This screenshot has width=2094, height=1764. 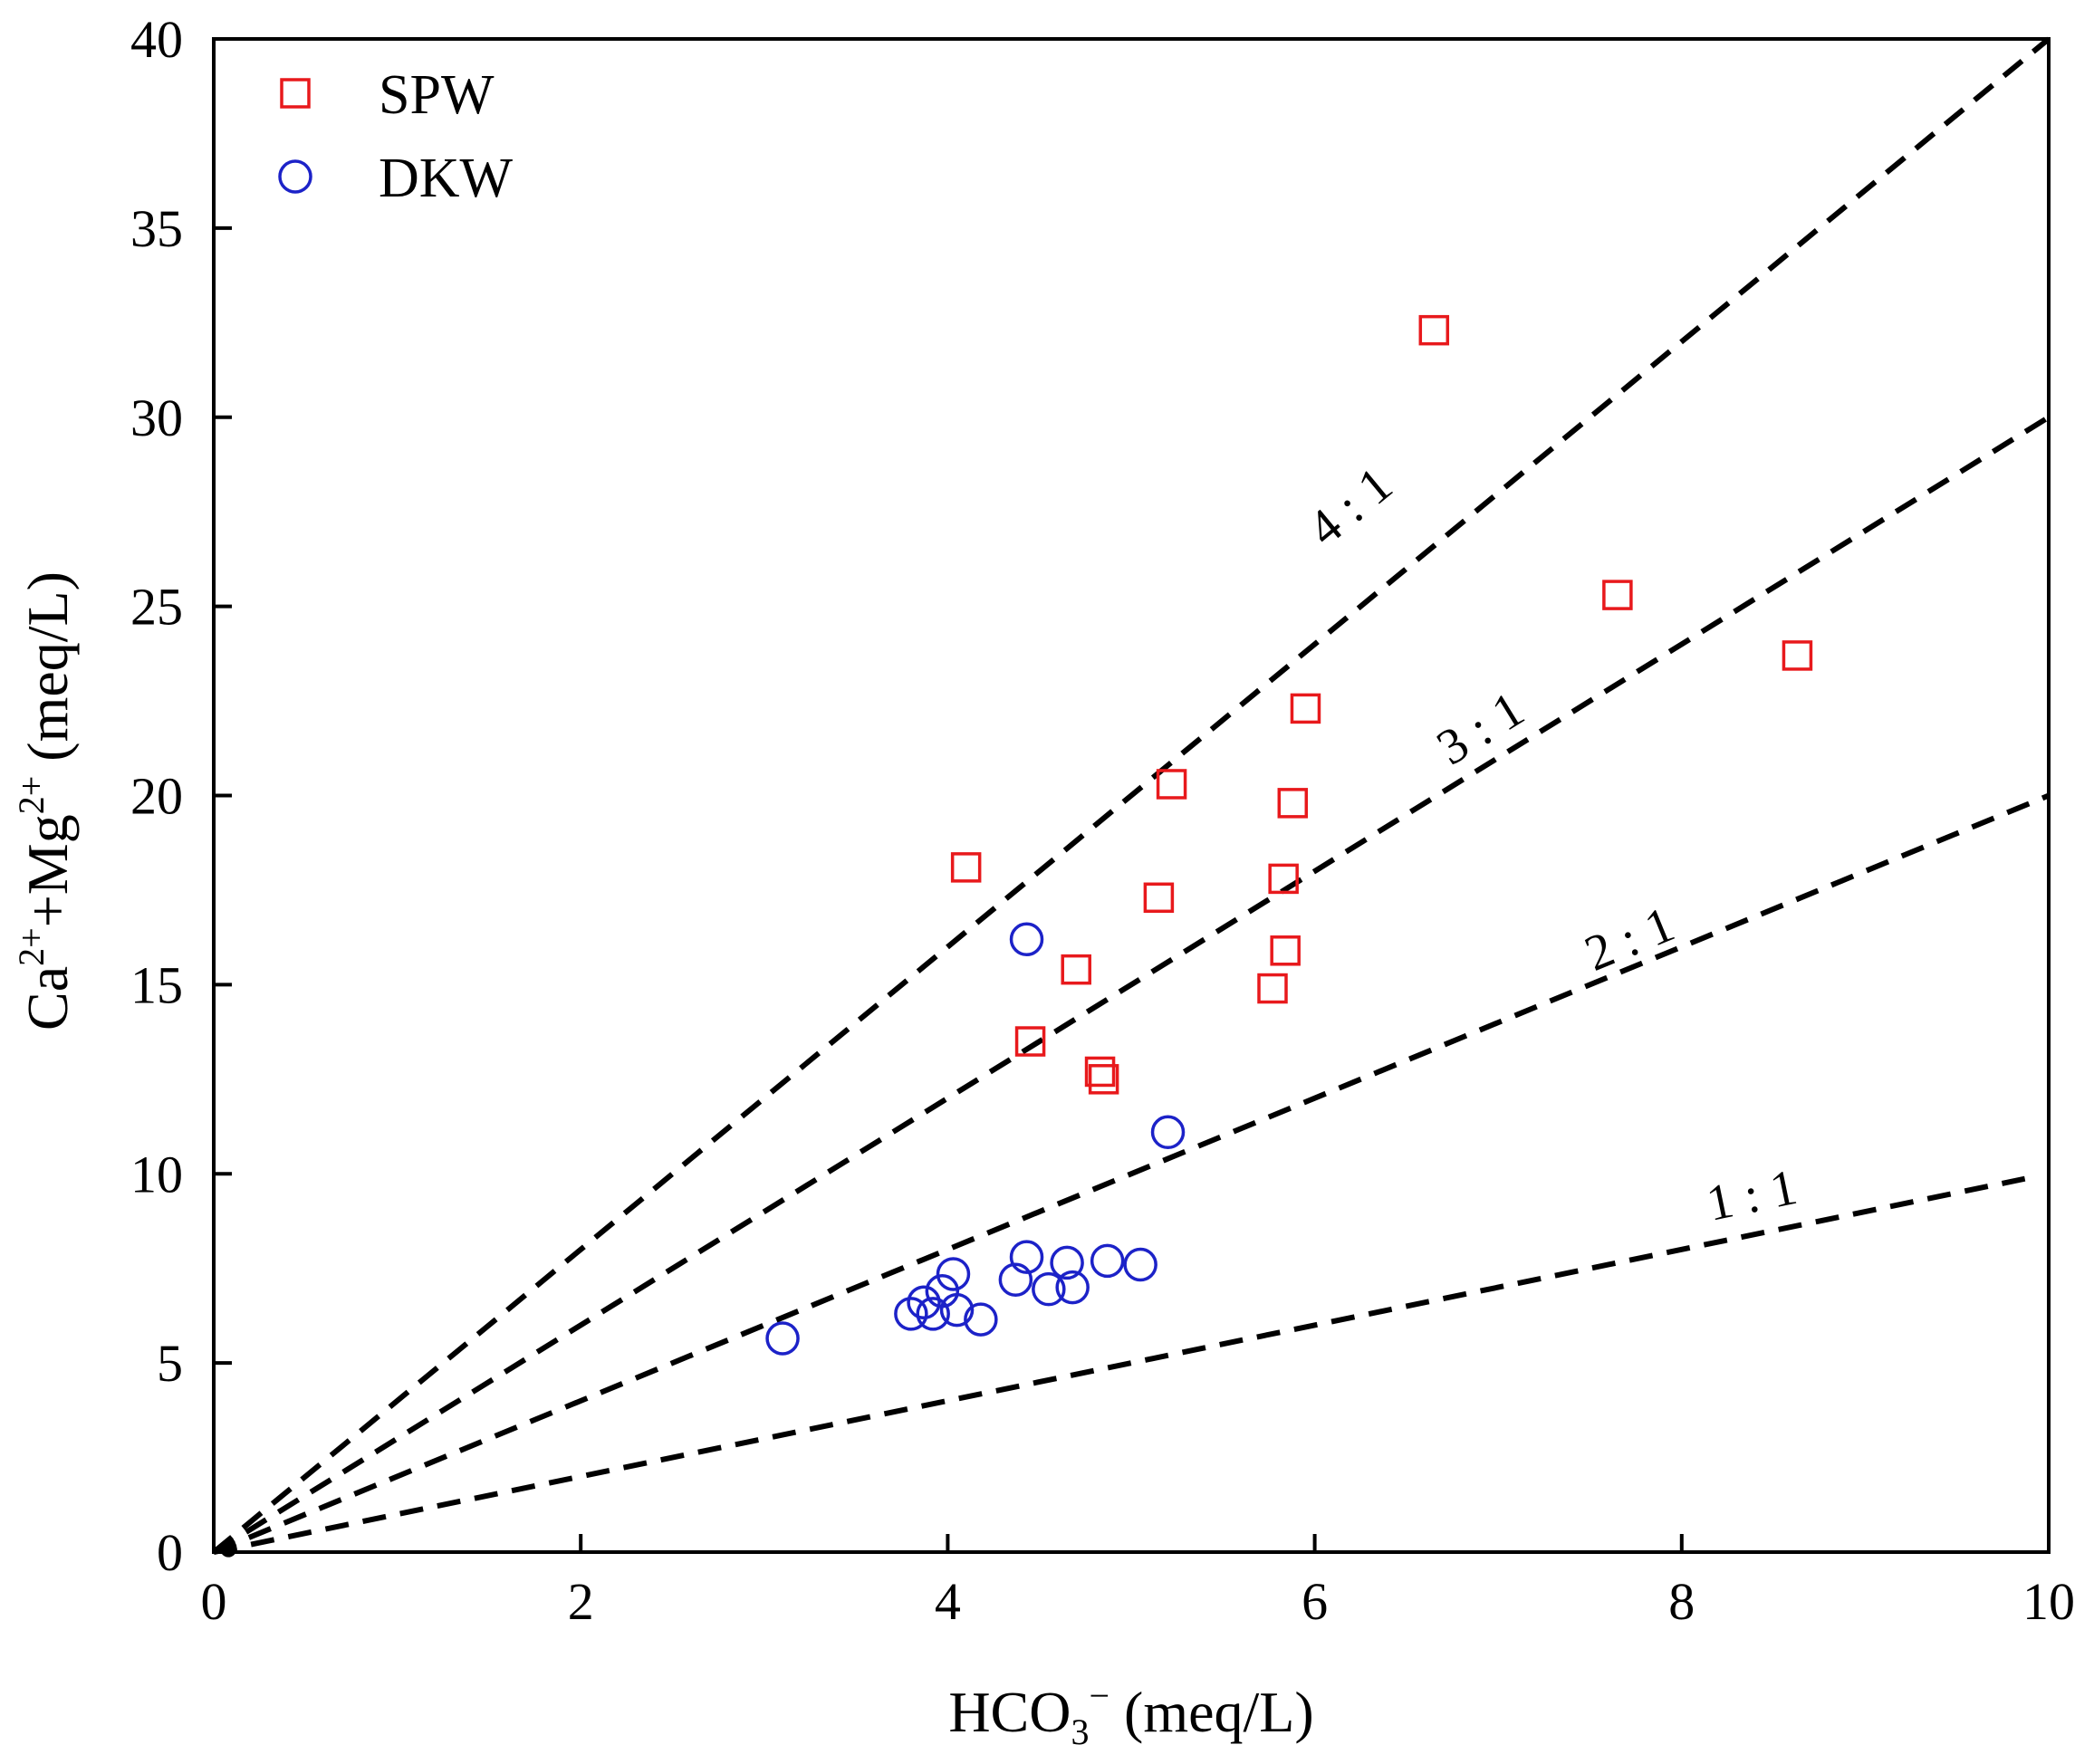 What do you see at coordinates (228, 1549) in the screenshot?
I see `origin-marker` at bounding box center [228, 1549].